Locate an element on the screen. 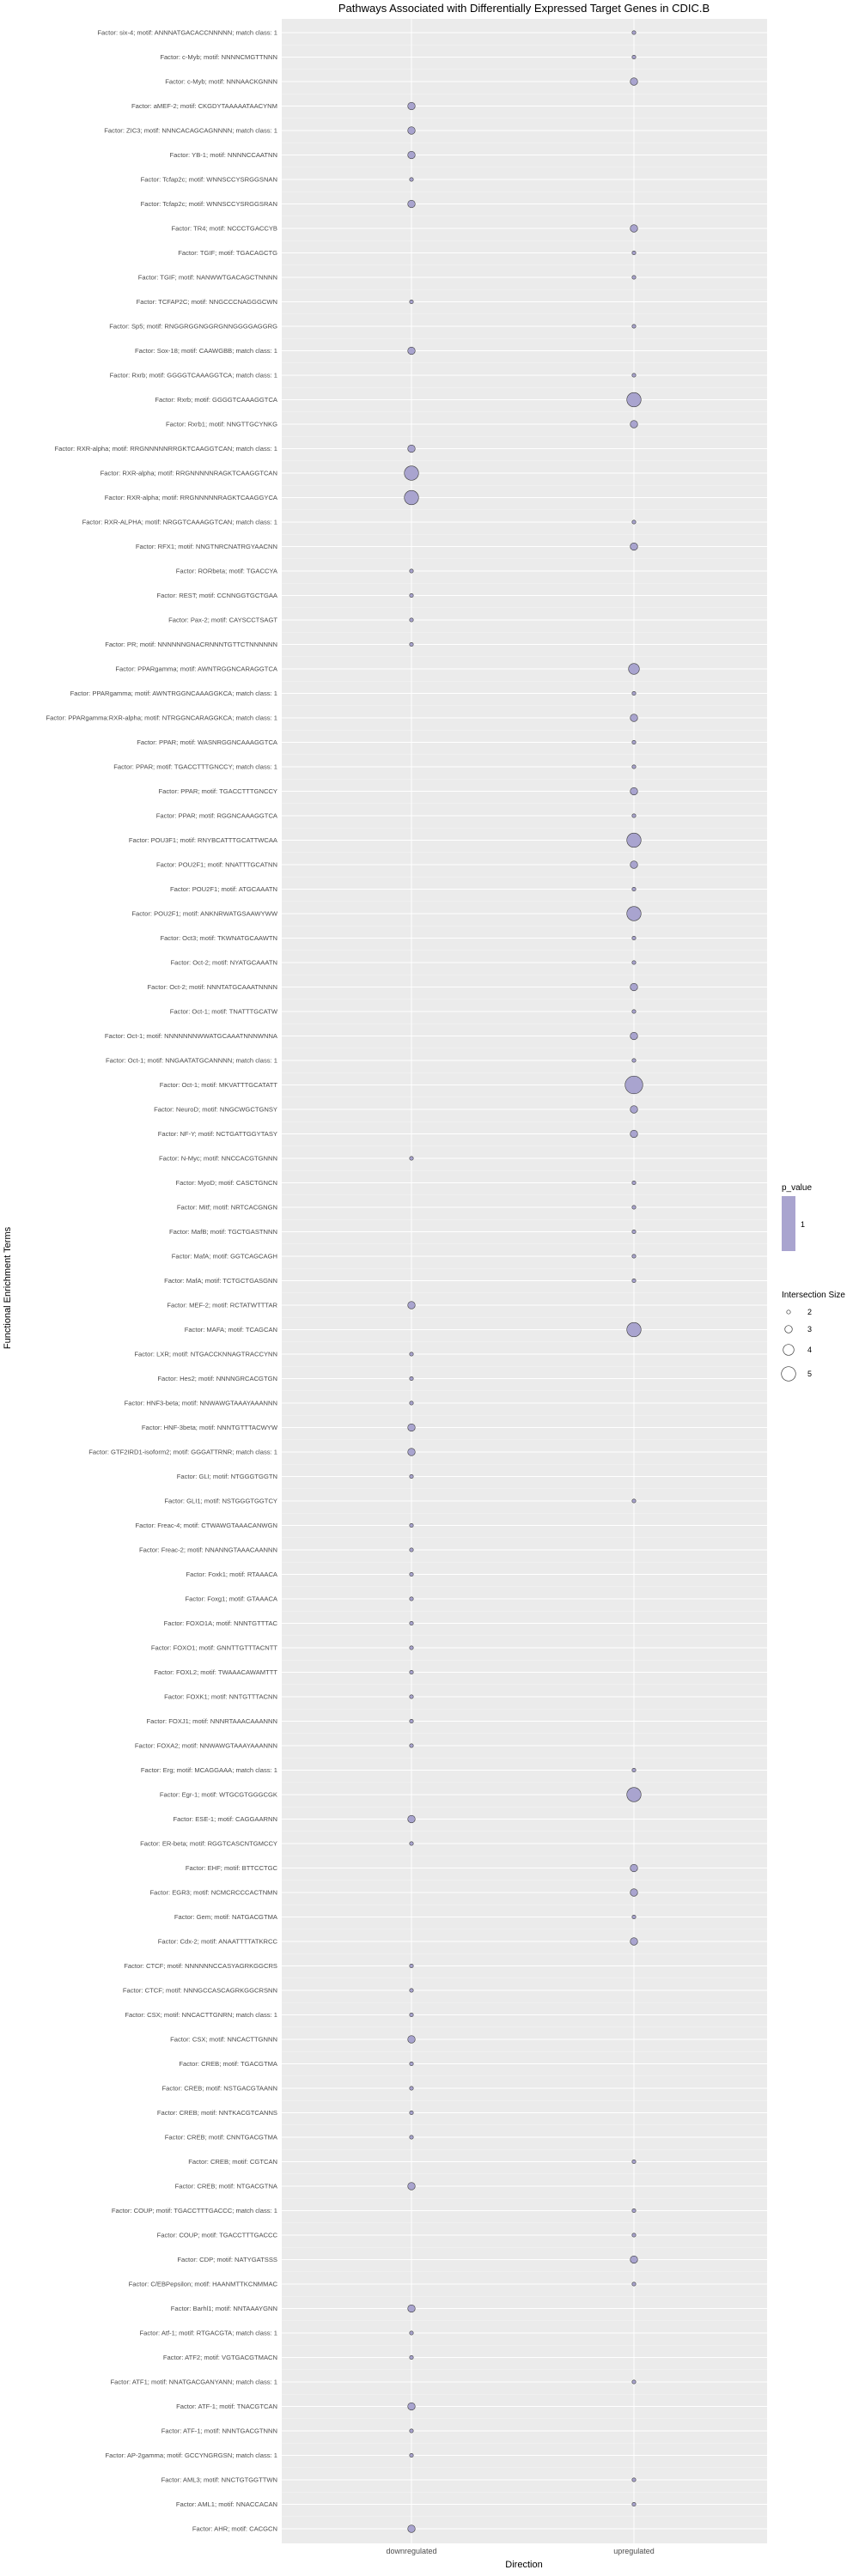  y-tick-label: Factor: ER-beta; motif: RGGTCASCNTGMCCY is located at coordinates (209, 1844).